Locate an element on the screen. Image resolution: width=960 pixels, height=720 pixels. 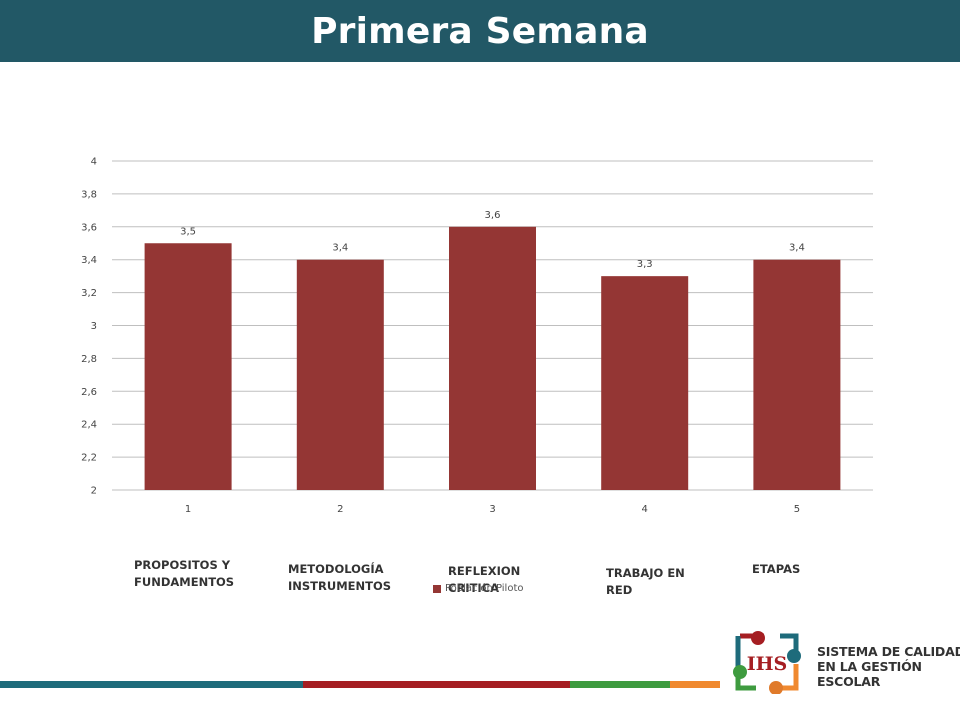
svg-text: IHS is located at coordinates (767, 664).